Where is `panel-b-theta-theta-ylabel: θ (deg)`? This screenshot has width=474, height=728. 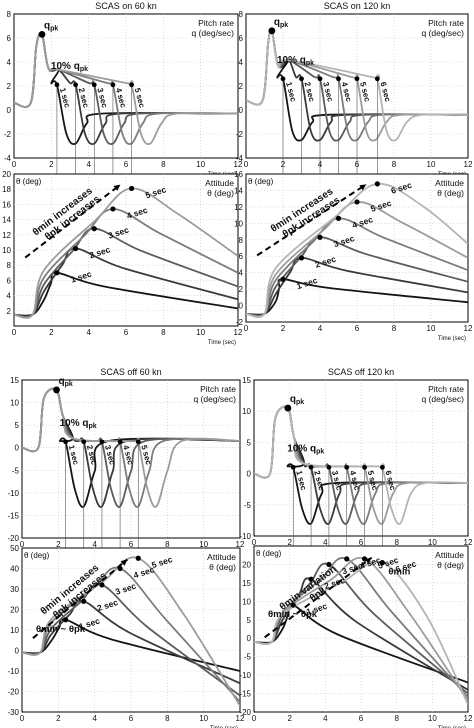
panel-b-theta-theta-ylabel: θ (deg) is located at coordinates (261, 181).